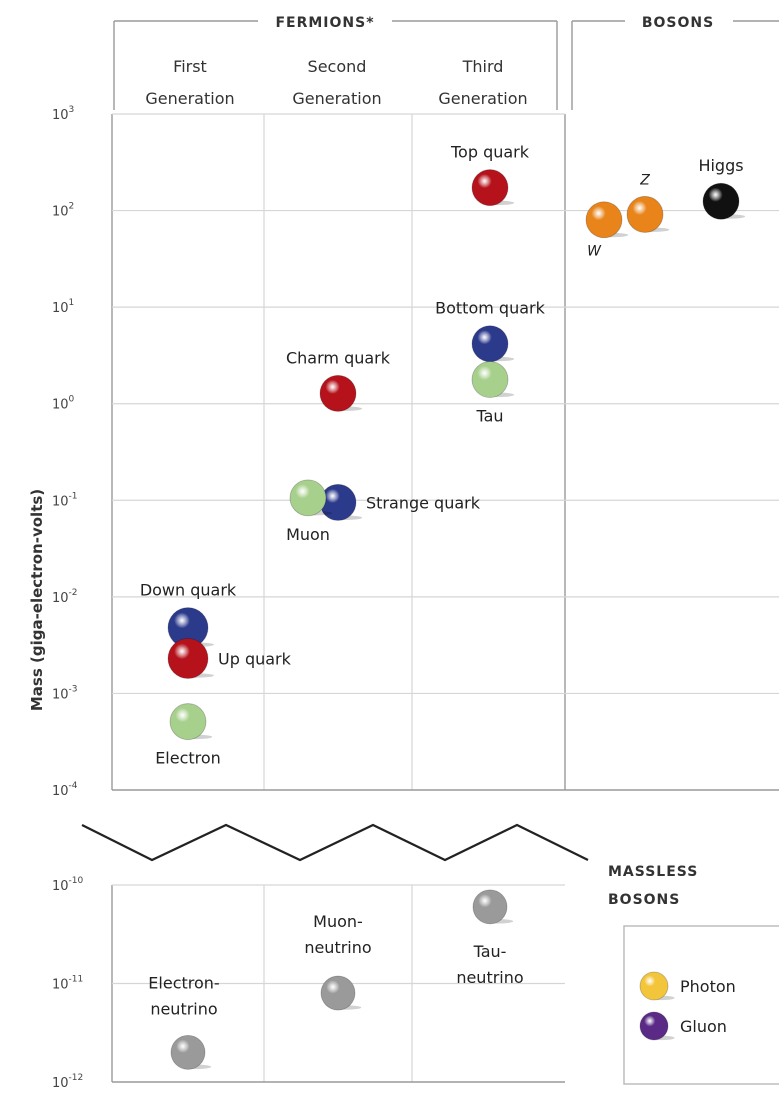  What do you see at coordinates (489, 977) in the screenshot?
I see `tau-neutrino-label-line2: neutrino` at bounding box center [489, 977].